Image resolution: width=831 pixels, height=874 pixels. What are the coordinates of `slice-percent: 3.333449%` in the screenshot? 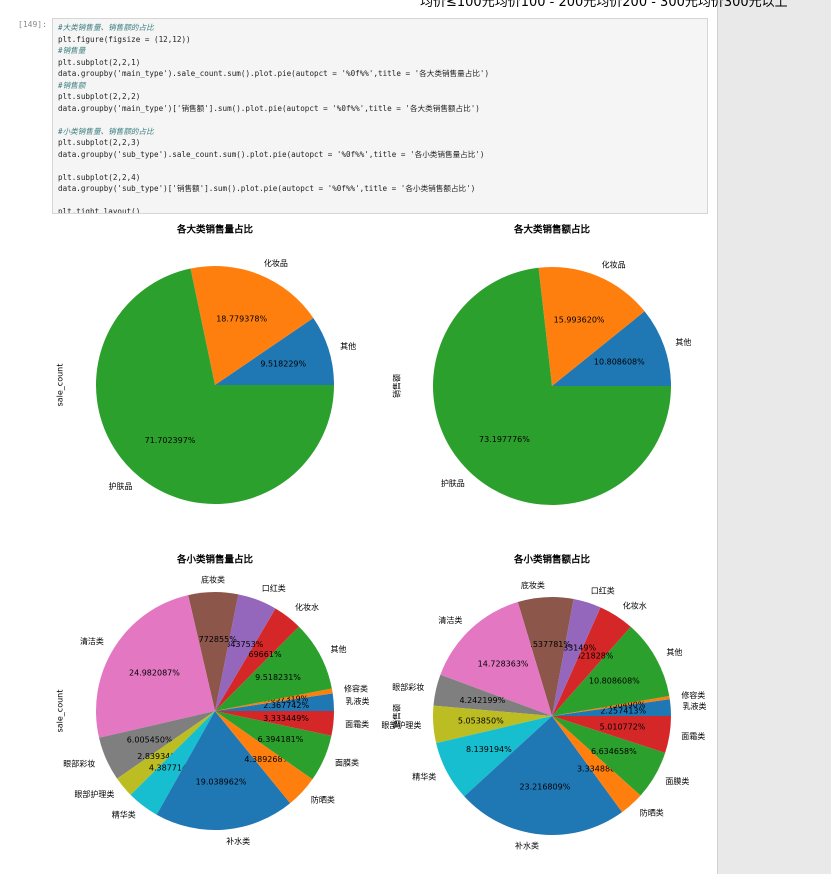 It's located at (286, 718).